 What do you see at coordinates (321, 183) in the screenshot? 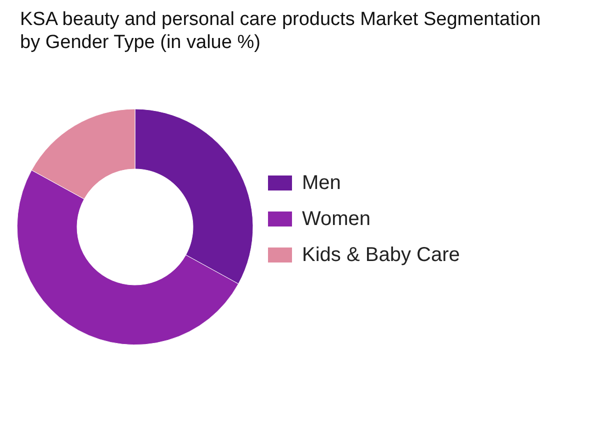
I see `legend-label: Men` at bounding box center [321, 183].